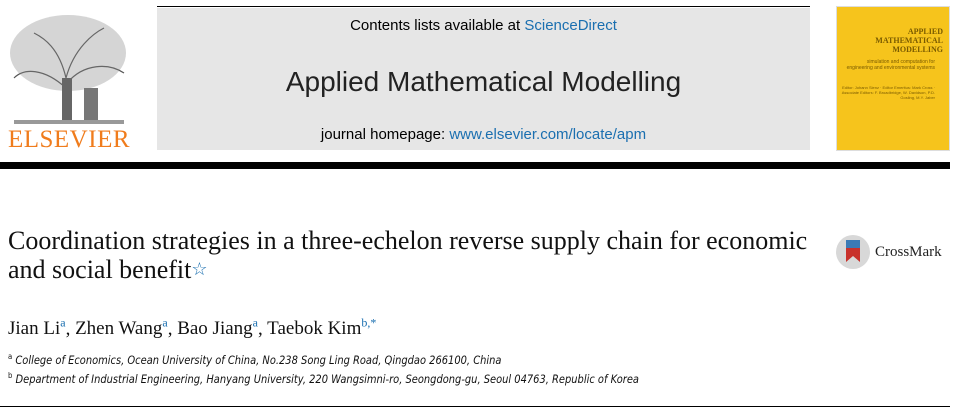  I want to click on elsevier-tree-logo, so click(68, 69).